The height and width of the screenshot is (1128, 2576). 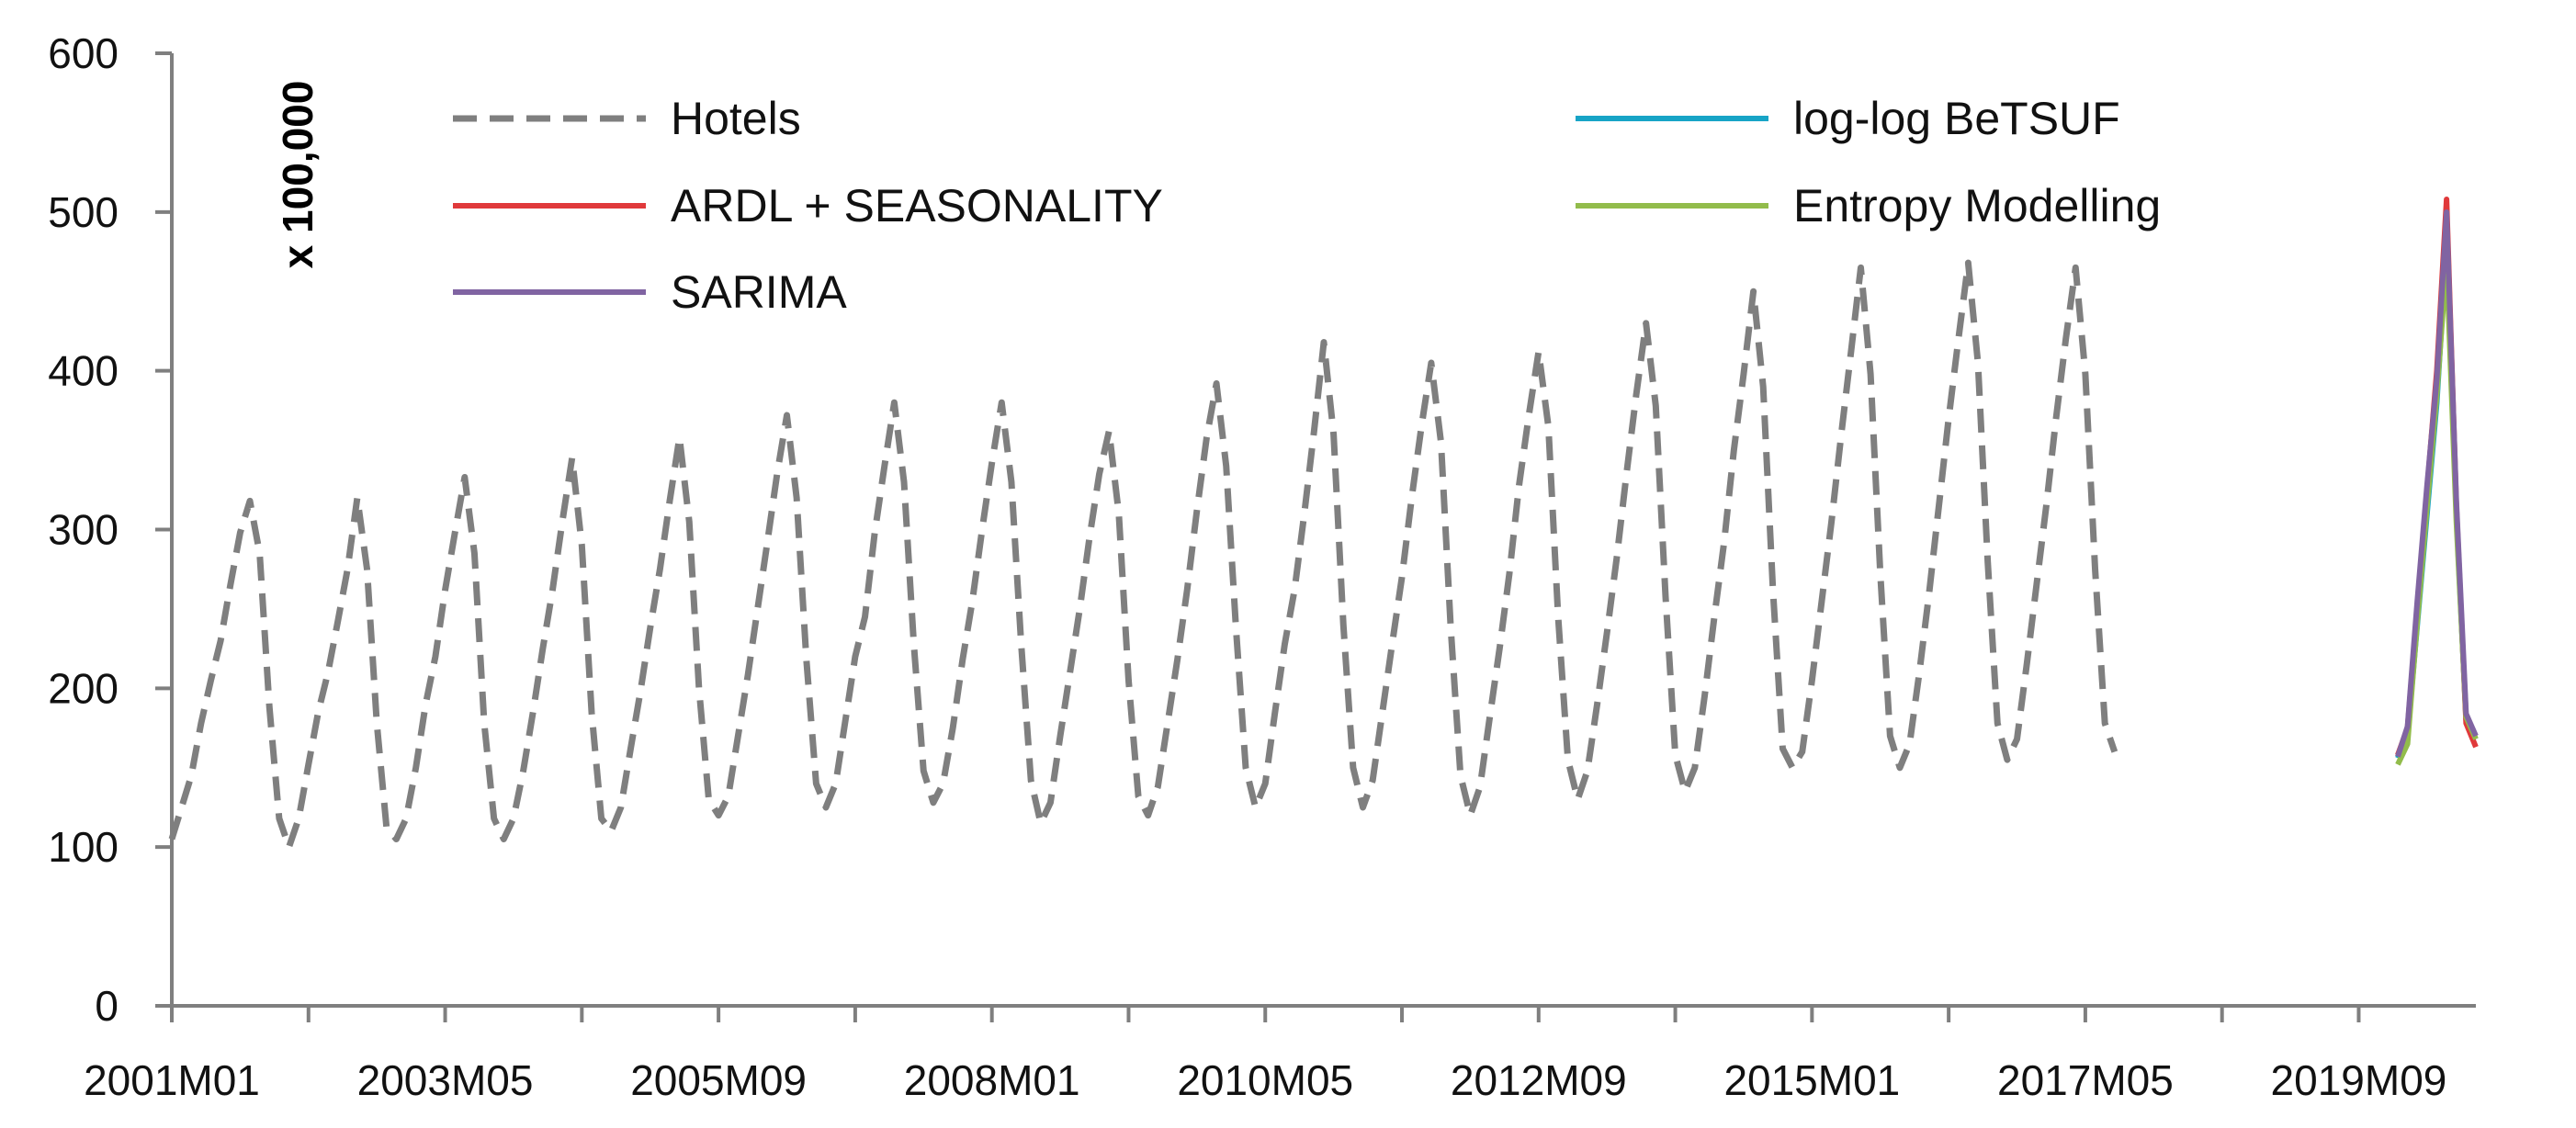 What do you see at coordinates (107, 1006) in the screenshot?
I see `y-tick-label-0: 0` at bounding box center [107, 1006].